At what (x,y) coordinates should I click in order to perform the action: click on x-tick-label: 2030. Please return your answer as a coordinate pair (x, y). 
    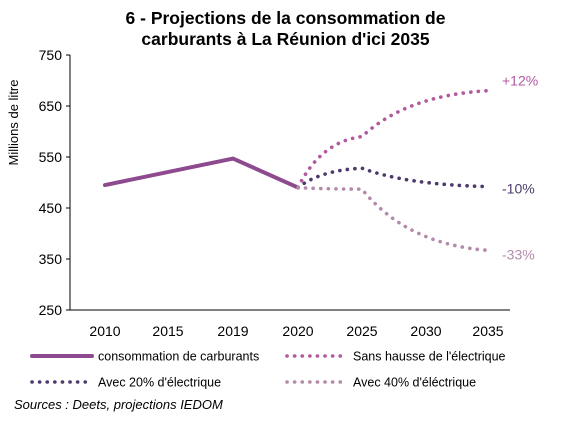
    Looking at the image, I should click on (425, 331).